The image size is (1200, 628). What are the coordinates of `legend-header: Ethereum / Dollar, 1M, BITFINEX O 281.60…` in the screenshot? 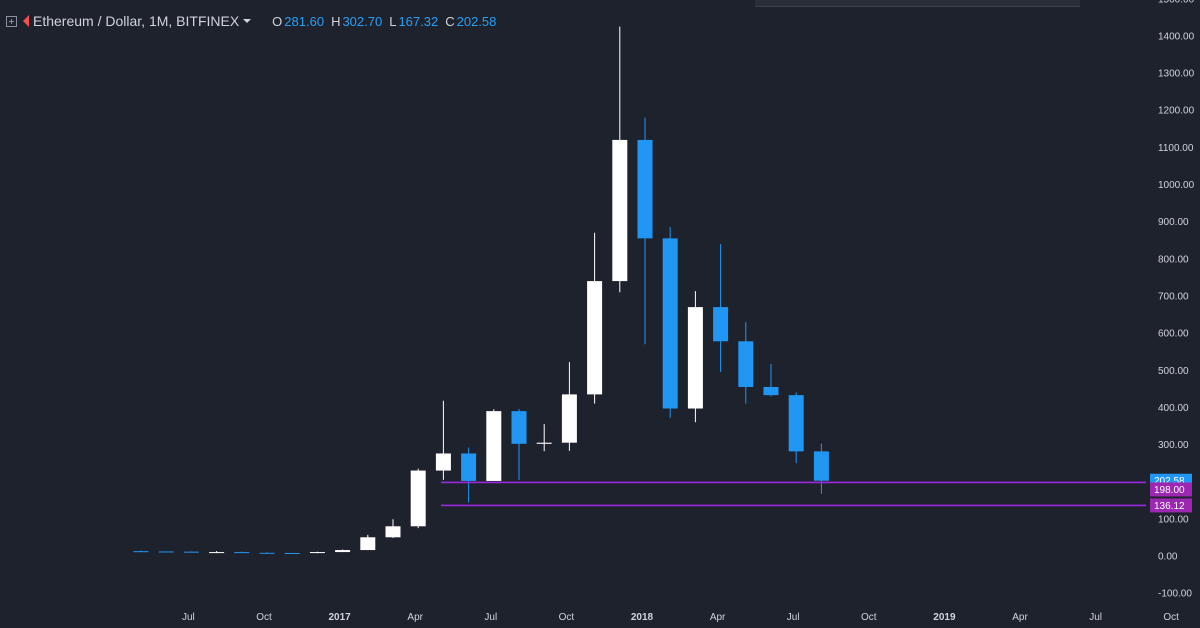 It's located at (251, 21).